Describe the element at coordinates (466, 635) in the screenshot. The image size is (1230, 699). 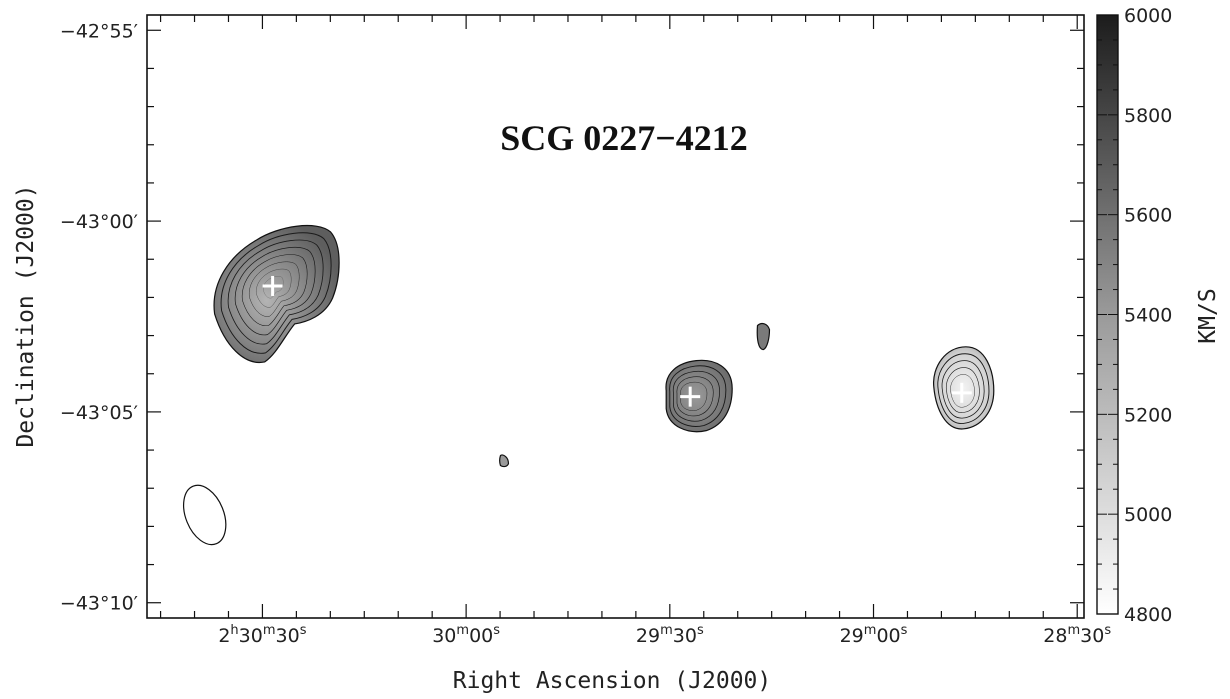
I see `x-tick-label: 30m​00s​` at that location.